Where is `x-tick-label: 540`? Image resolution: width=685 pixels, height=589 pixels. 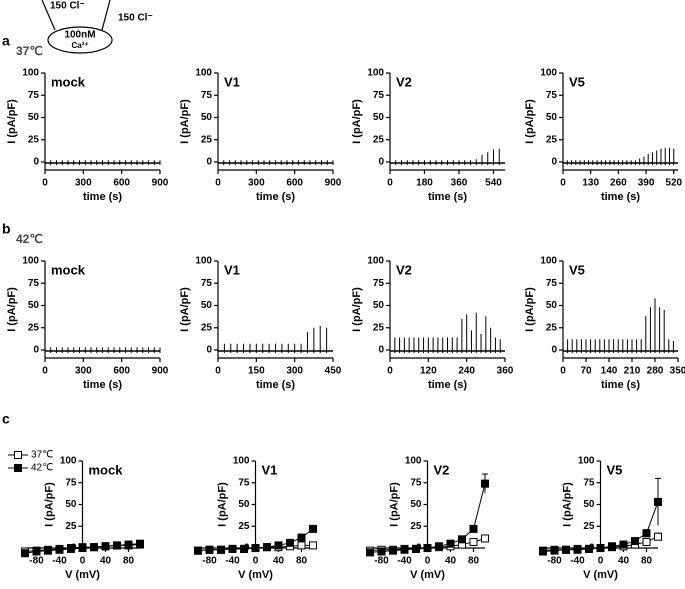
x-tick-label: 540 is located at coordinates (493, 183).